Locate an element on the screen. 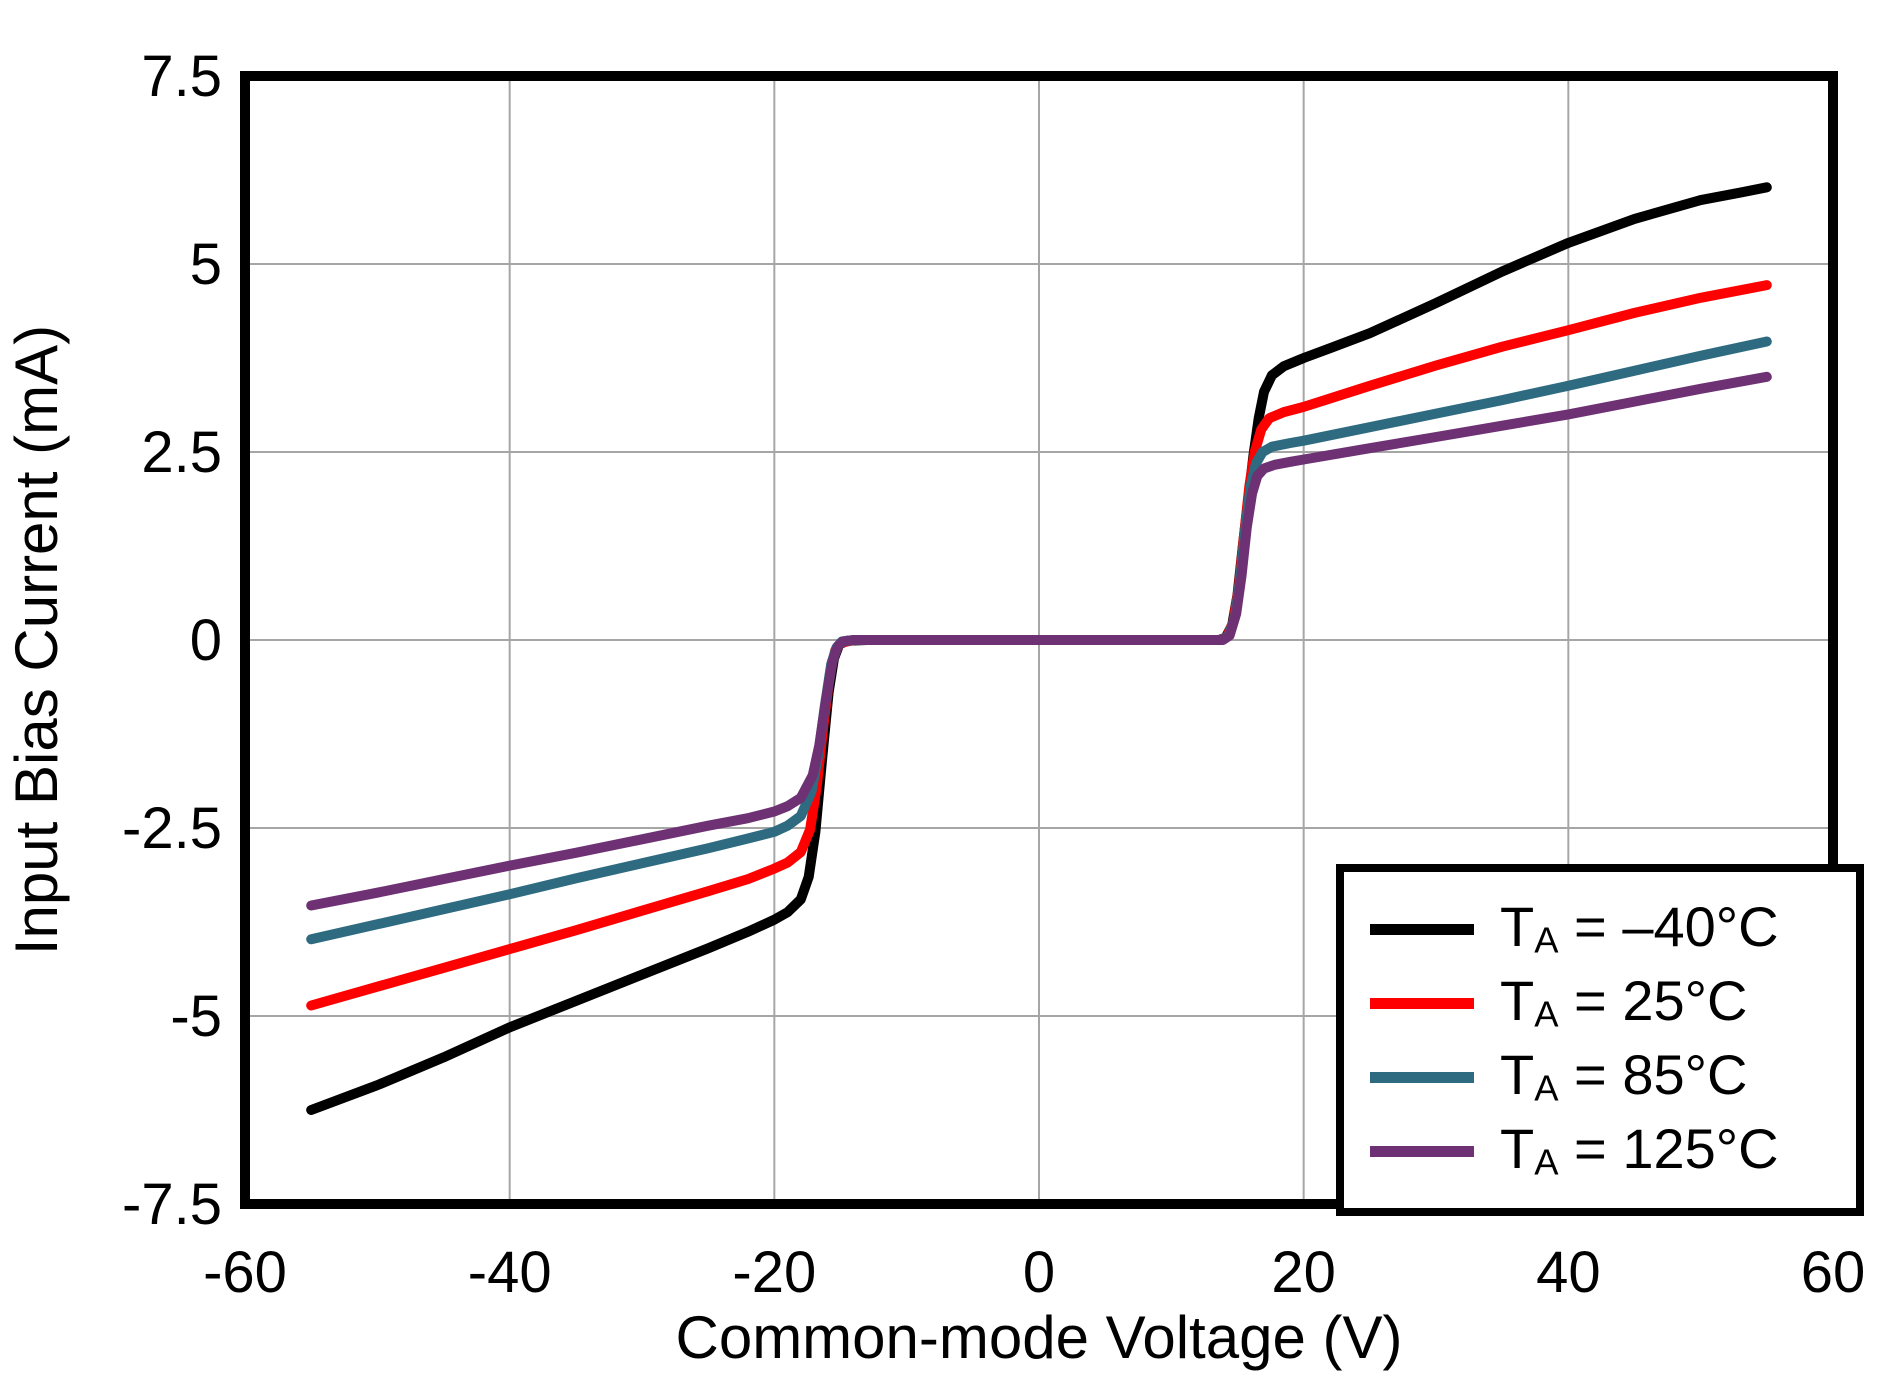 Image resolution: width=1878 pixels, height=1382 pixels. y-tick-label: 5 is located at coordinates (206, 264).